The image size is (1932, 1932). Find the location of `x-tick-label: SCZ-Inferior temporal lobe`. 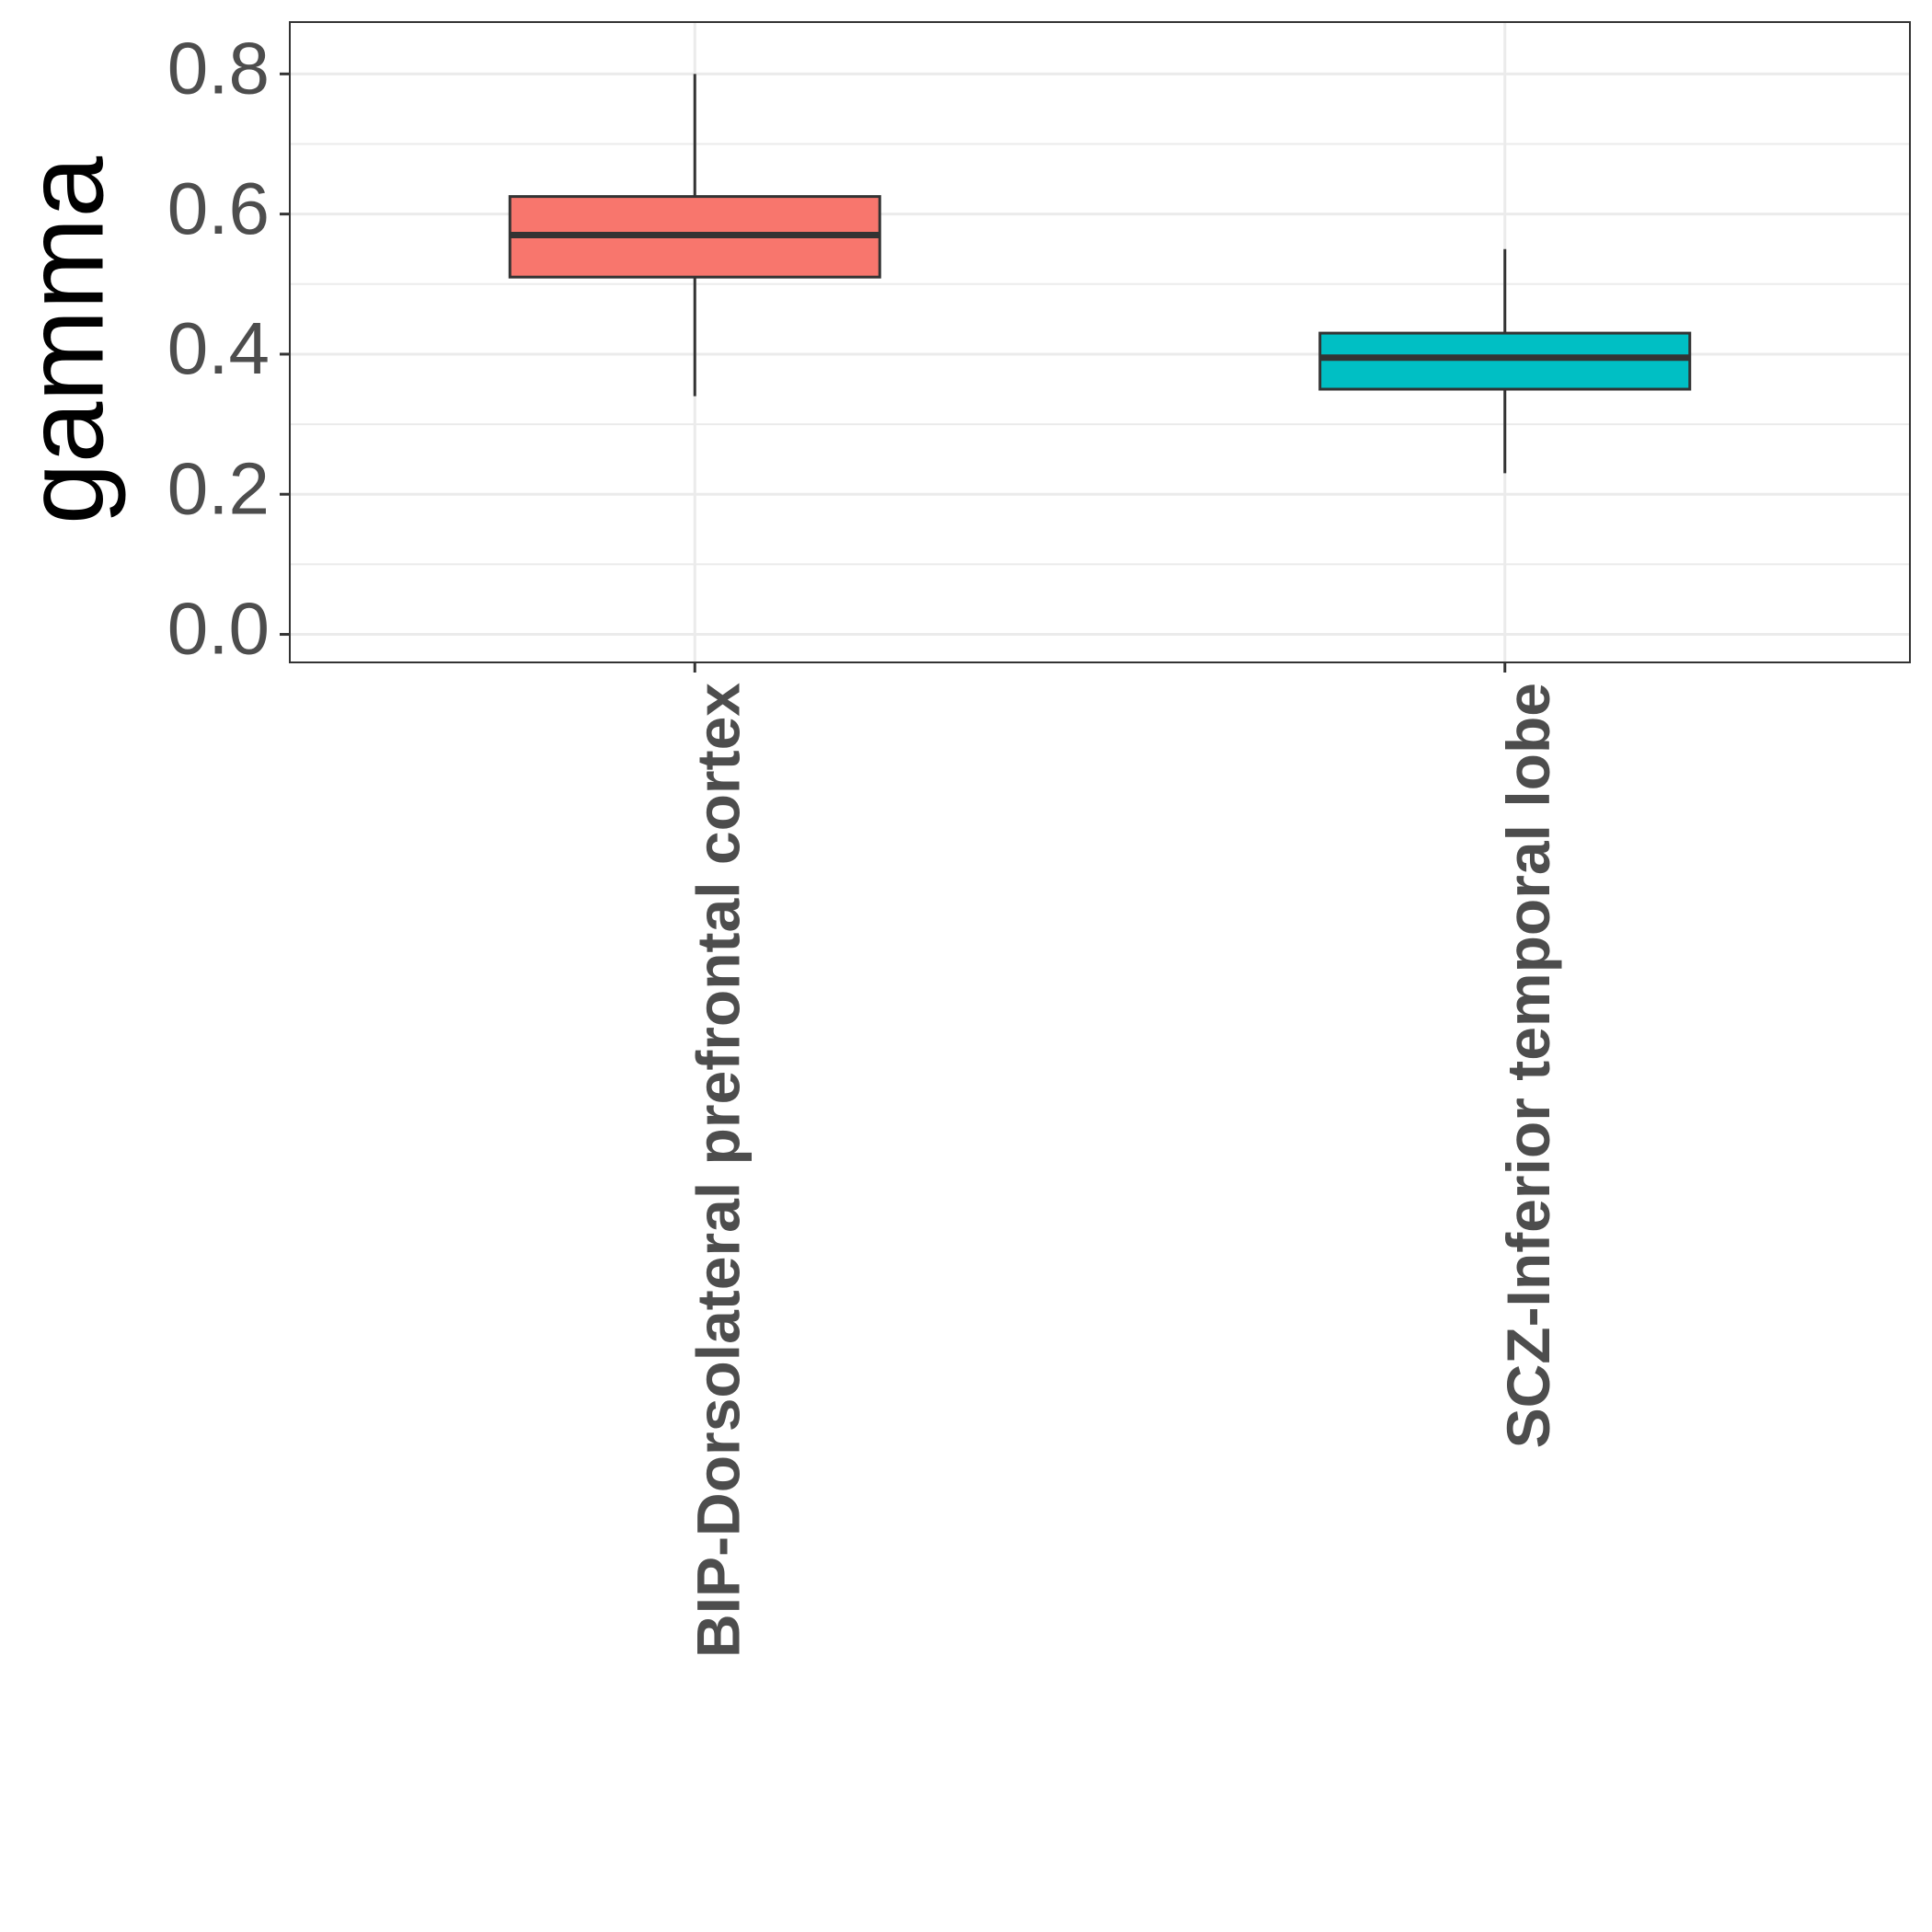

x-tick-label: SCZ-Inferior temporal lobe is located at coordinates (1528, 1065).